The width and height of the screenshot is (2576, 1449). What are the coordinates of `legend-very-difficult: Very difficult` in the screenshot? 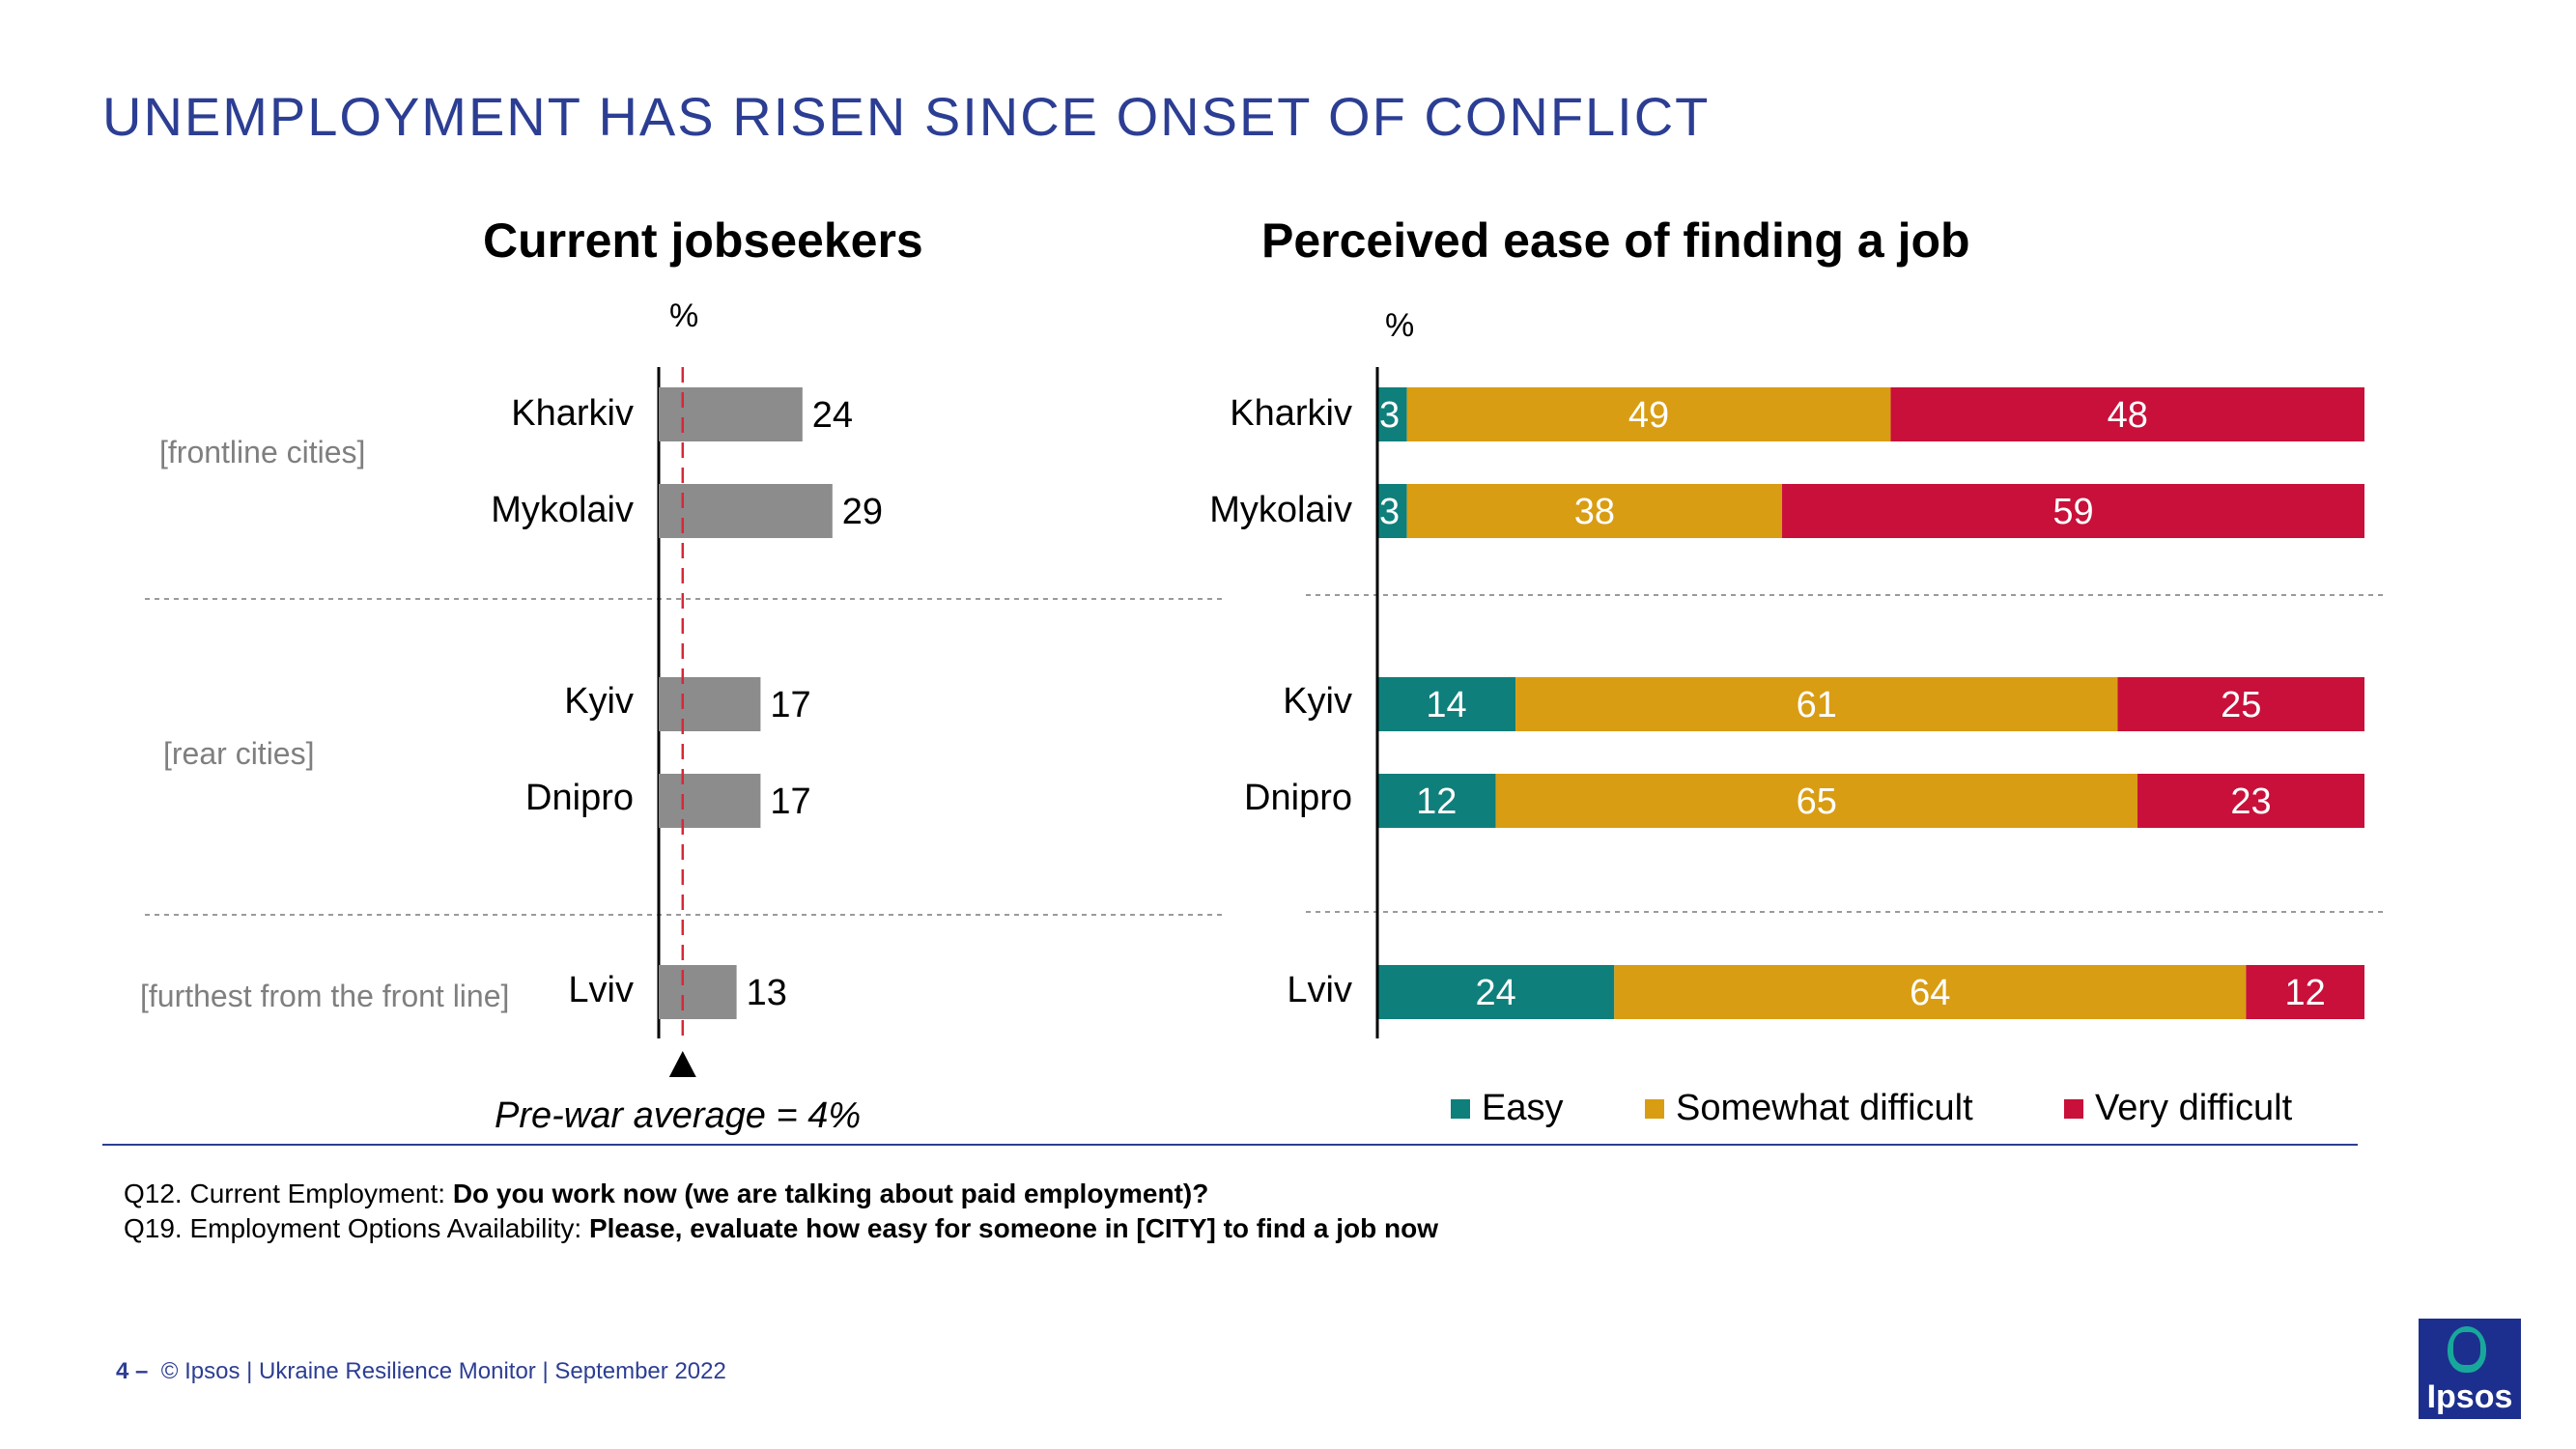 It's located at (2178, 1108).